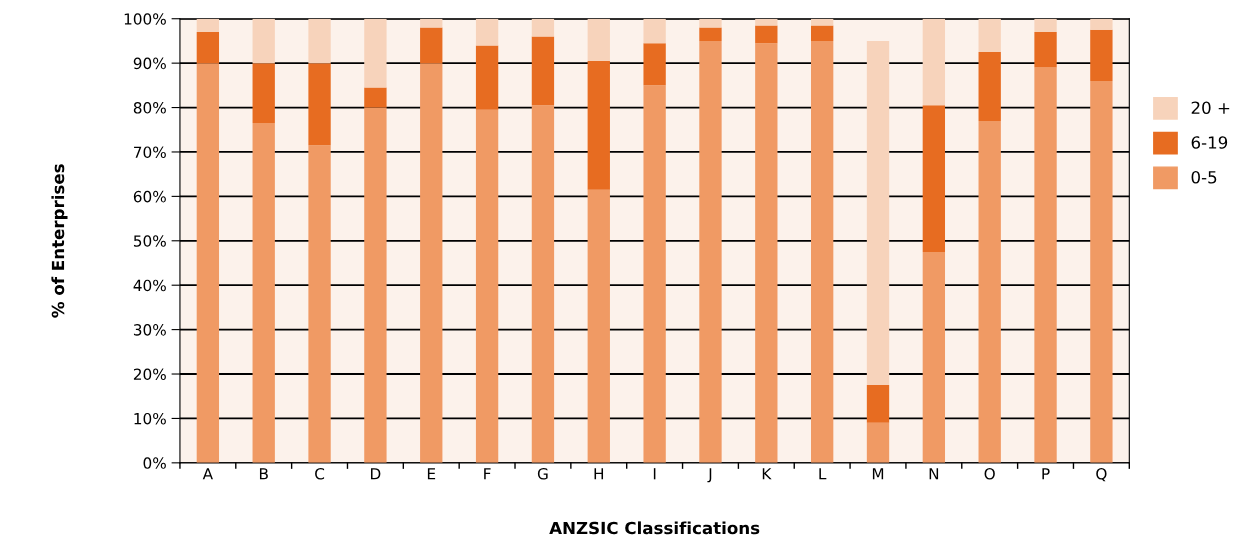  Describe the element at coordinates (823, 474) in the screenshot. I see `x-tick-label: L` at that location.